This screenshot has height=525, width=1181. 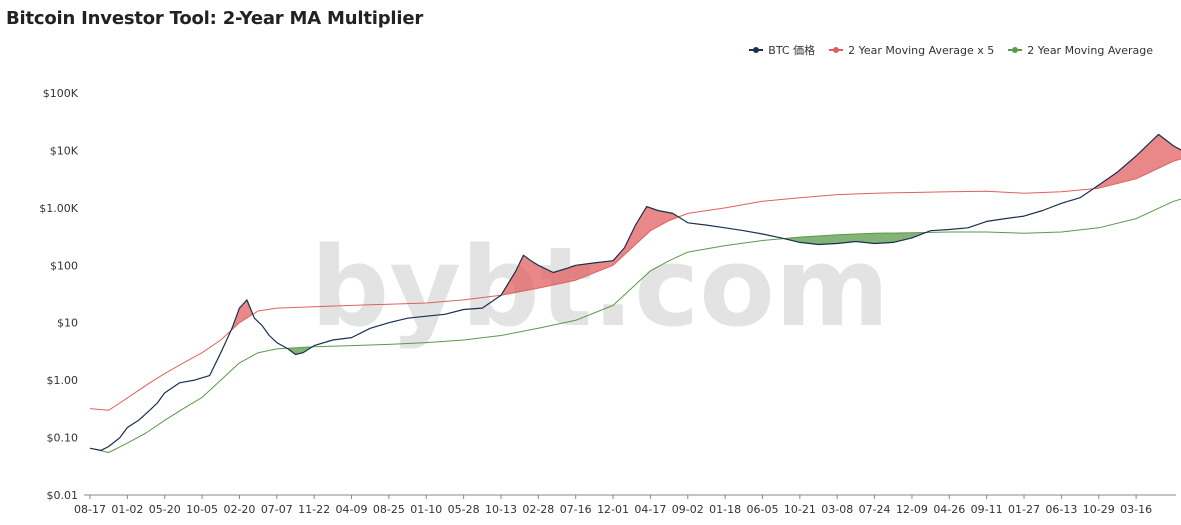 What do you see at coordinates (875, 509) in the screenshot?
I see `x-tick-label: 07-24` at bounding box center [875, 509].